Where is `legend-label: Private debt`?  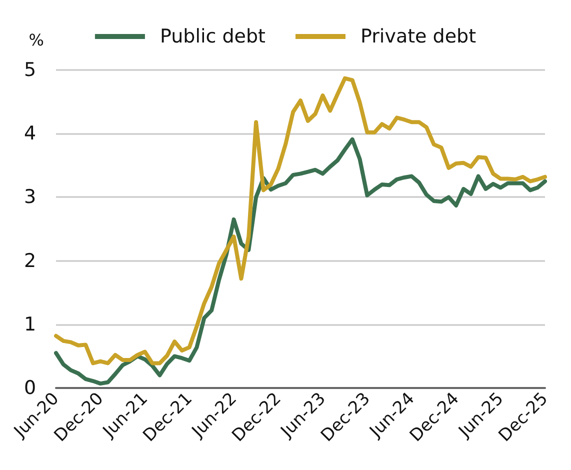 legend-label: Private debt is located at coordinates (418, 37).